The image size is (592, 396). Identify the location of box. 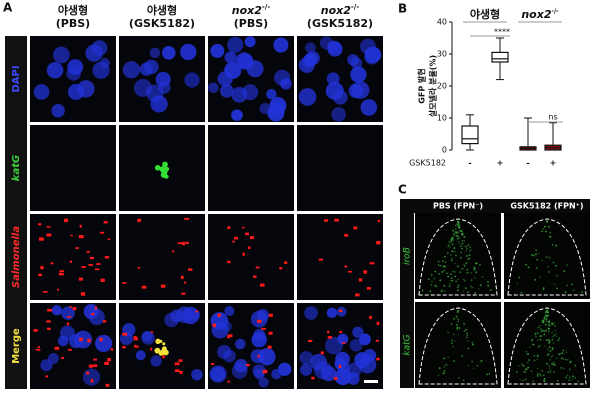
(470, 135).